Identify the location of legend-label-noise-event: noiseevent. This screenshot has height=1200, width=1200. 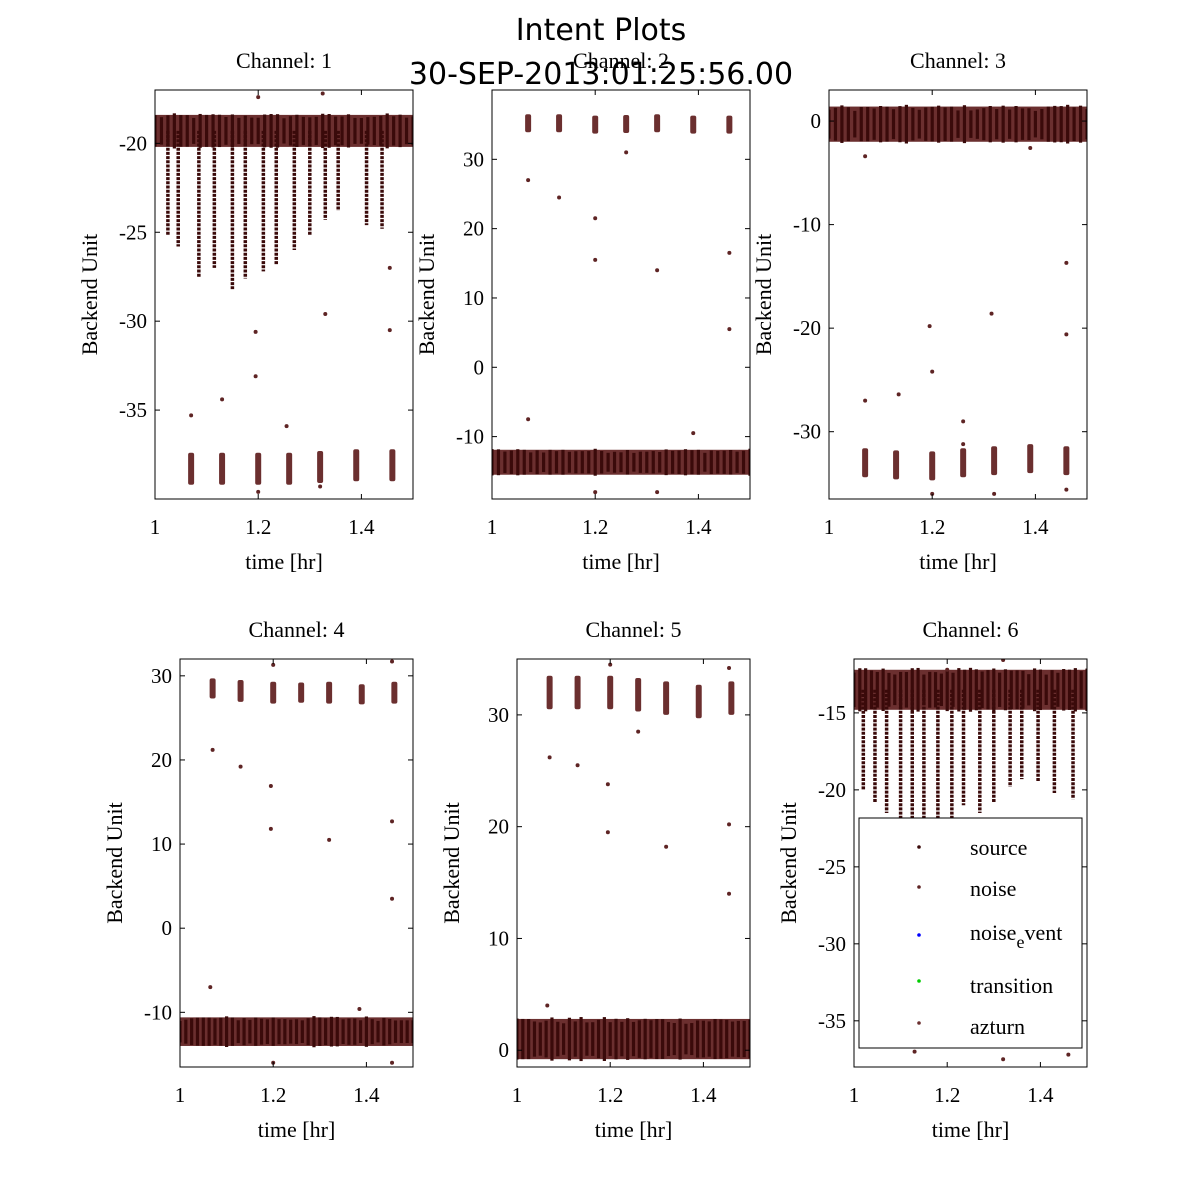
(1016, 936).